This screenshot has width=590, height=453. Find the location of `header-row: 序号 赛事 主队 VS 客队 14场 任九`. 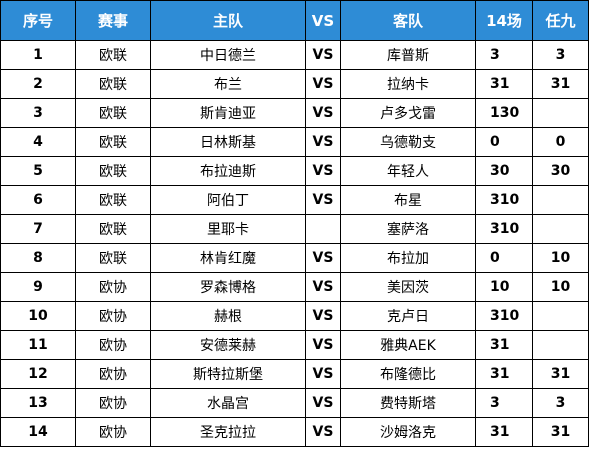

header-row: 序号 赛事 主队 VS 客队 14场 任九 is located at coordinates (294, 20).